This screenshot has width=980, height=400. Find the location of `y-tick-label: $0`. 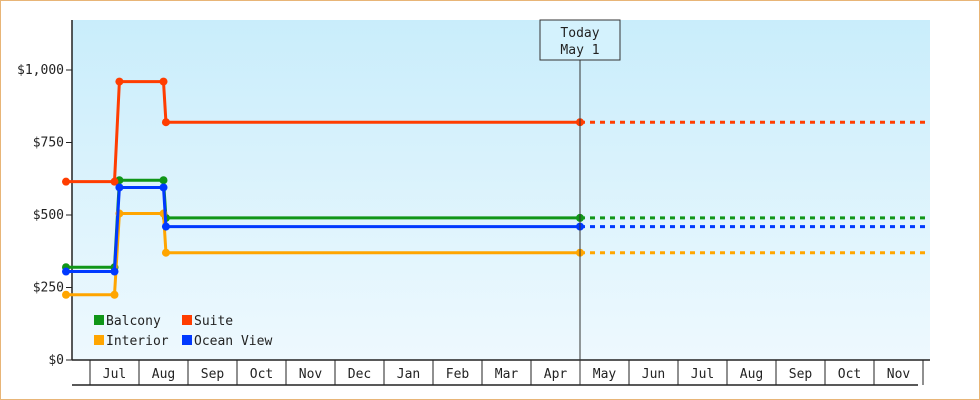

y-tick-label: $0 is located at coordinates (56, 360).